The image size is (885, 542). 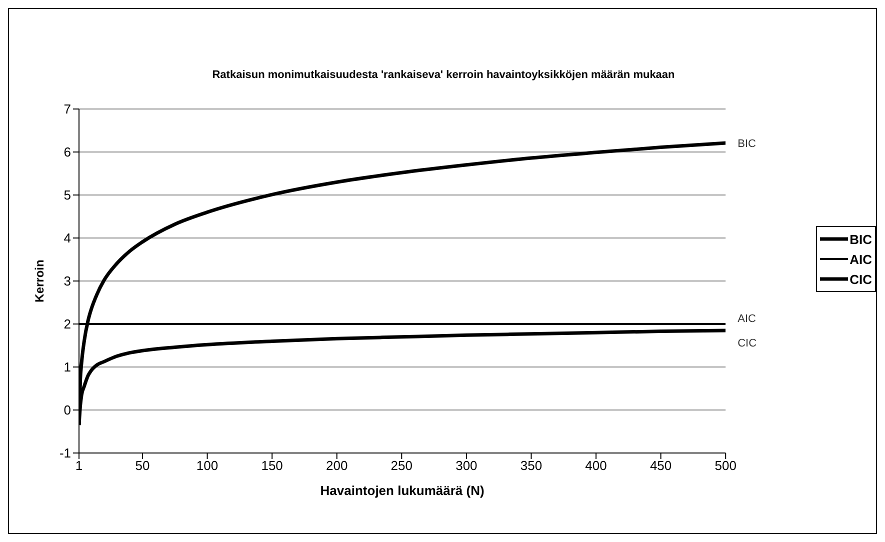 I want to click on legend-label: CIC, so click(x=861, y=279).